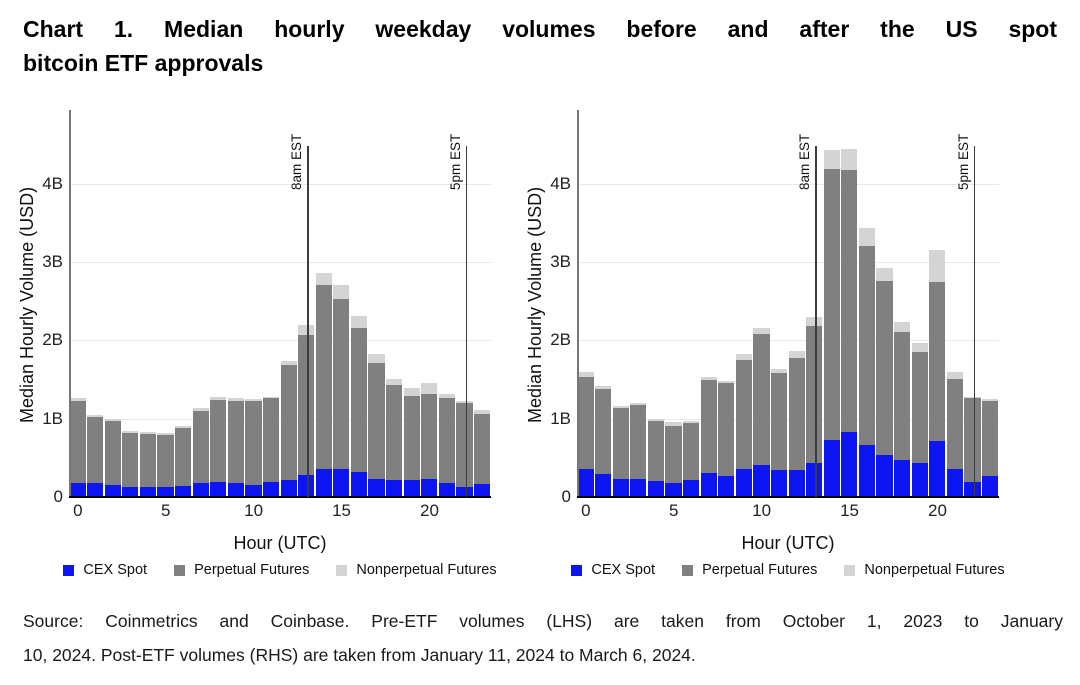  What do you see at coordinates (52, 183) in the screenshot?
I see `y-tick-4B: 4B` at bounding box center [52, 183].